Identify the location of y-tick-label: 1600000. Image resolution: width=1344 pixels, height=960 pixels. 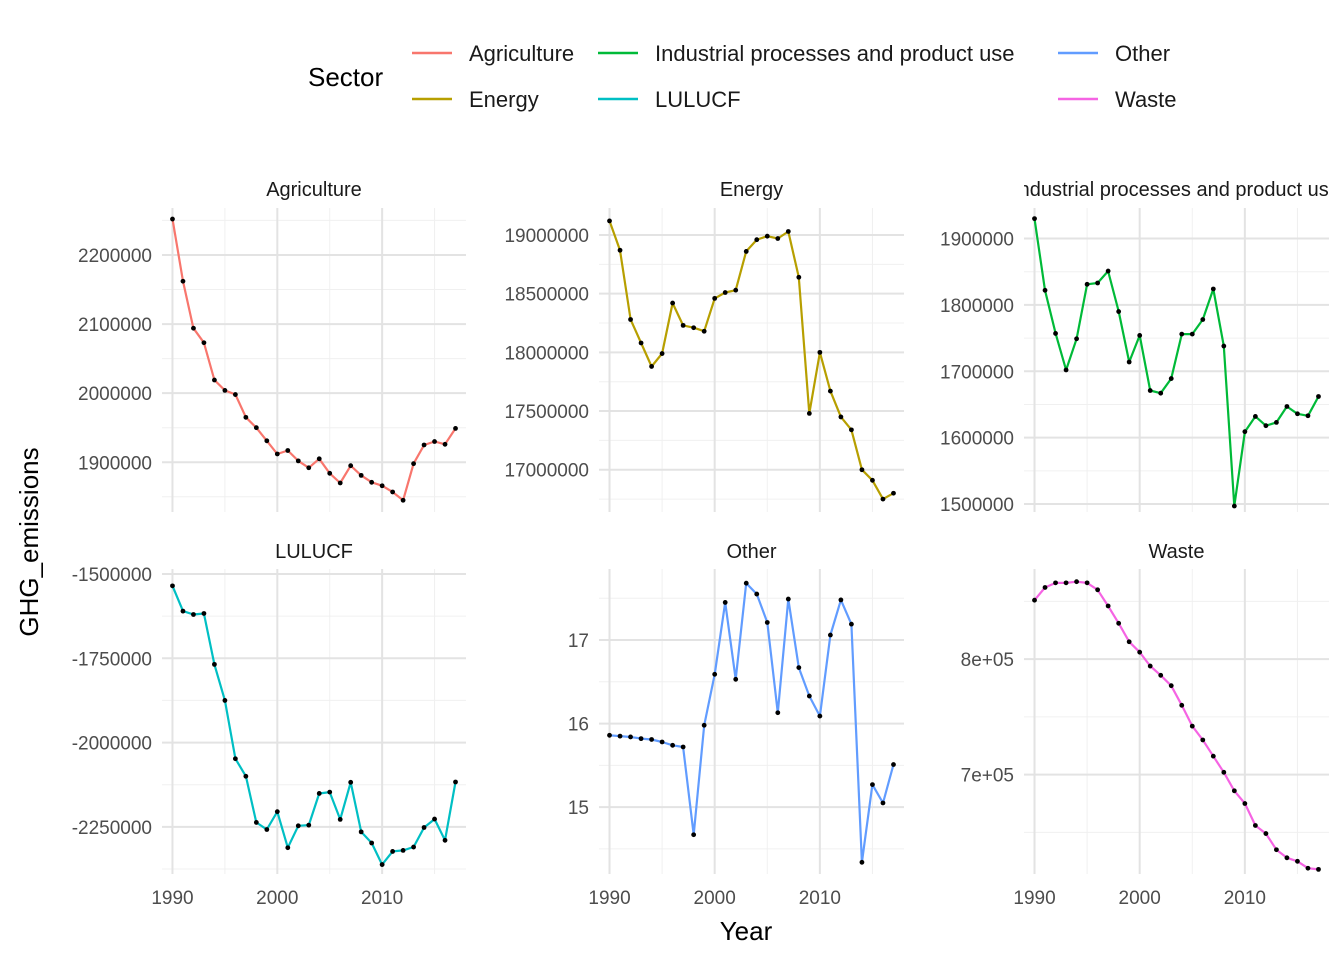
(977, 439).